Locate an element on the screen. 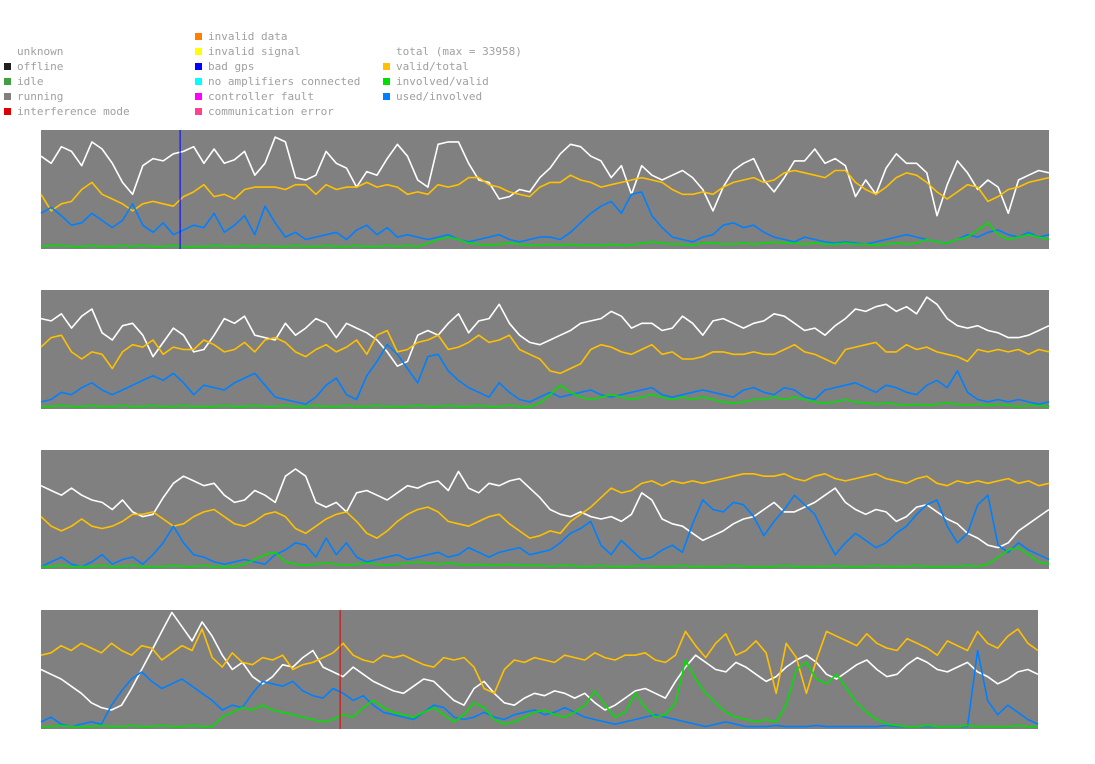  plot-background is located at coordinates (545, 509).